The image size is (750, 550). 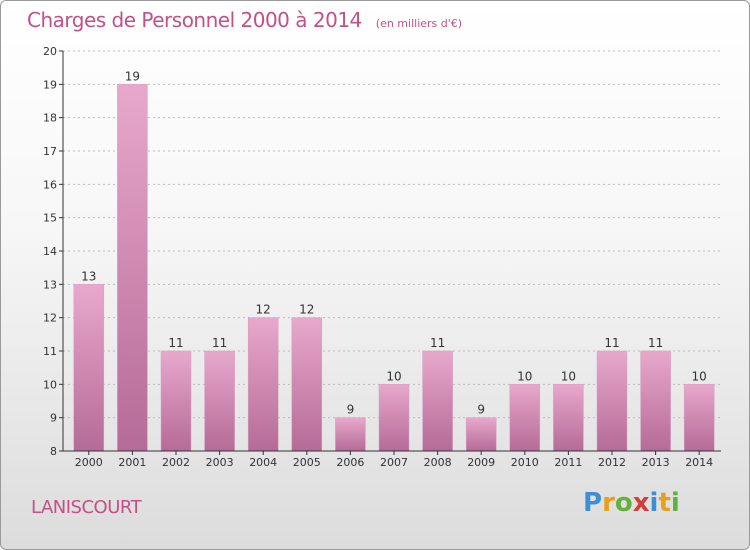 I want to click on y-tick-label: 13, so click(x=50, y=284).